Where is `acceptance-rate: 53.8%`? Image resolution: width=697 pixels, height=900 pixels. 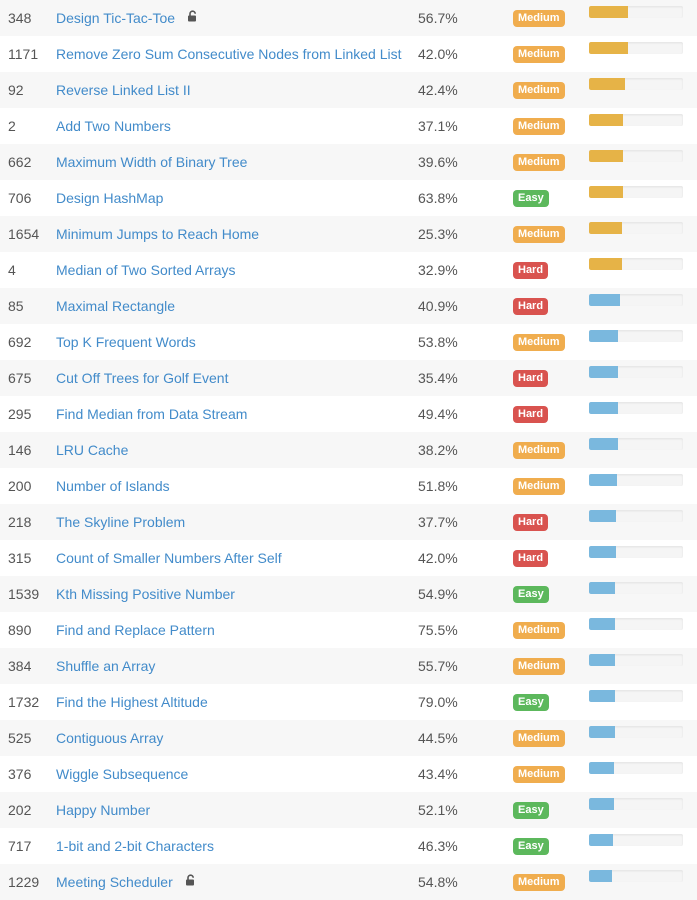 acceptance-rate: 53.8% is located at coordinates (438, 342).